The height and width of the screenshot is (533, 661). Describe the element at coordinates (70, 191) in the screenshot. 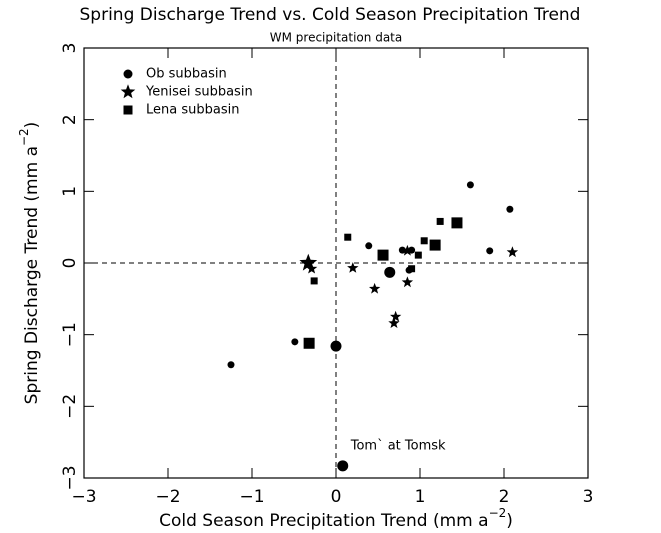

I see `y-tick-label: 1` at that location.